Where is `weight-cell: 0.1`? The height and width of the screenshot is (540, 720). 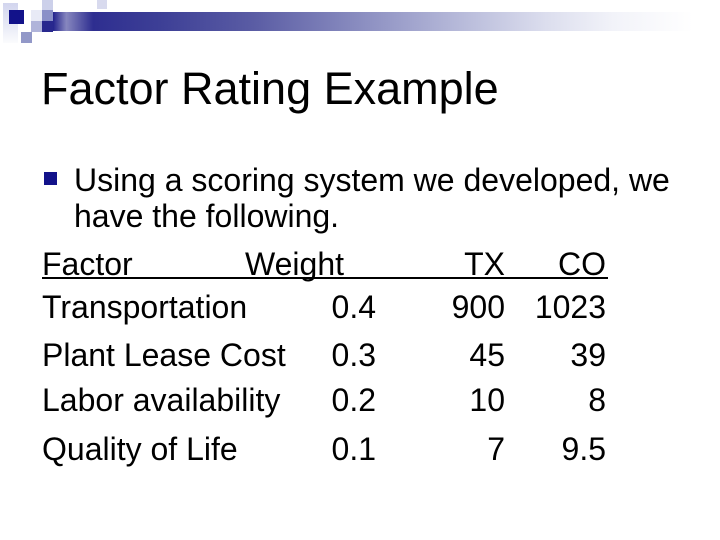
weight-cell: 0.1 is located at coordinates (353, 449).